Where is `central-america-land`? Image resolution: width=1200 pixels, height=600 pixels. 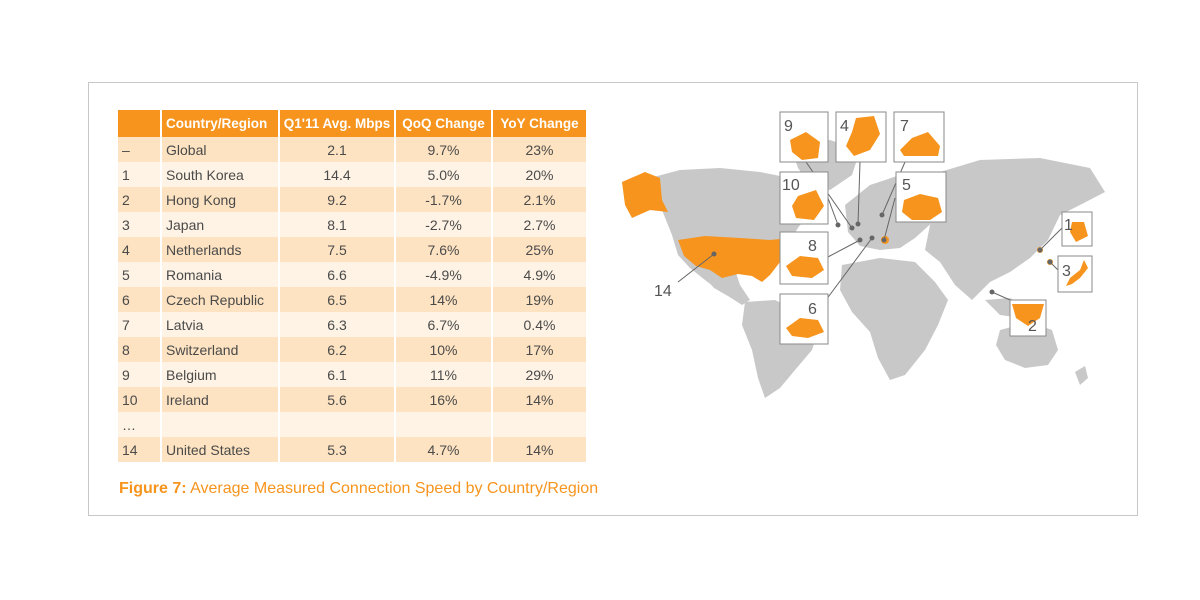 central-america-land is located at coordinates (727, 291).